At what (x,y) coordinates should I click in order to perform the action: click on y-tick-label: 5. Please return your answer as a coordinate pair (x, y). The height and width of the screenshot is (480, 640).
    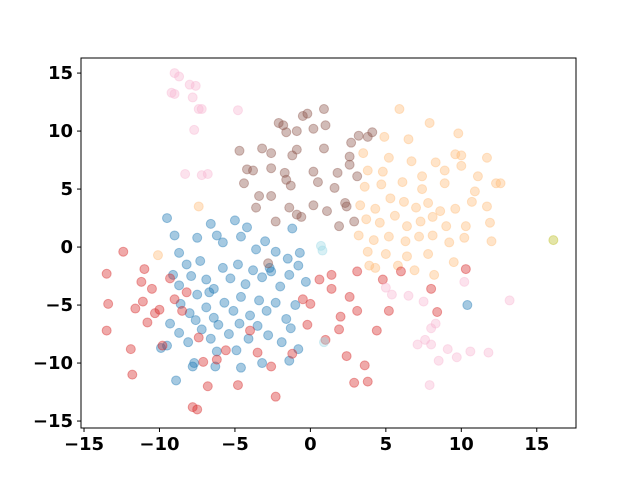
    Looking at the image, I should click on (66, 189).